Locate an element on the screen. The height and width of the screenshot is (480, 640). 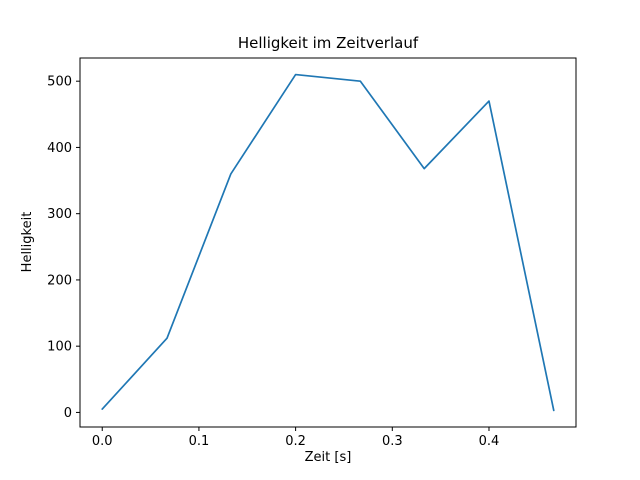
x-tick-label: 0.1 is located at coordinates (199, 441).